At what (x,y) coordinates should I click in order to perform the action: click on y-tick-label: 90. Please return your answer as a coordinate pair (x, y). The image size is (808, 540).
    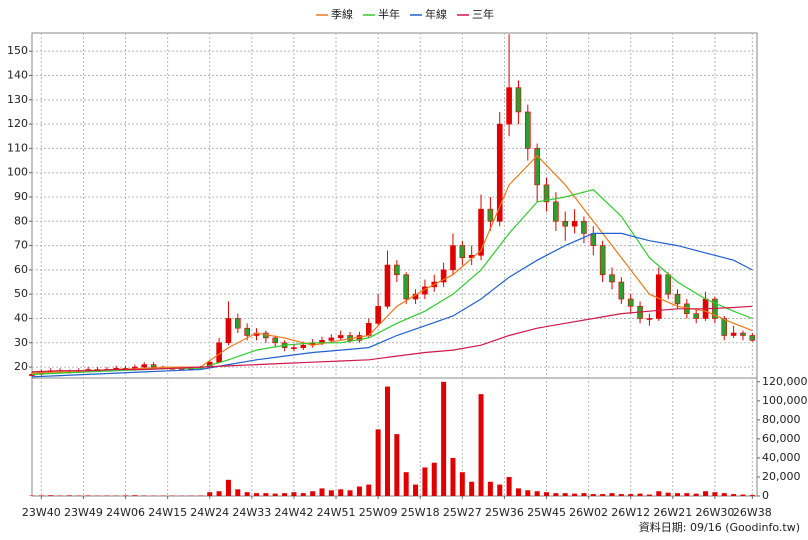
    Looking at the image, I should click on (21, 196).